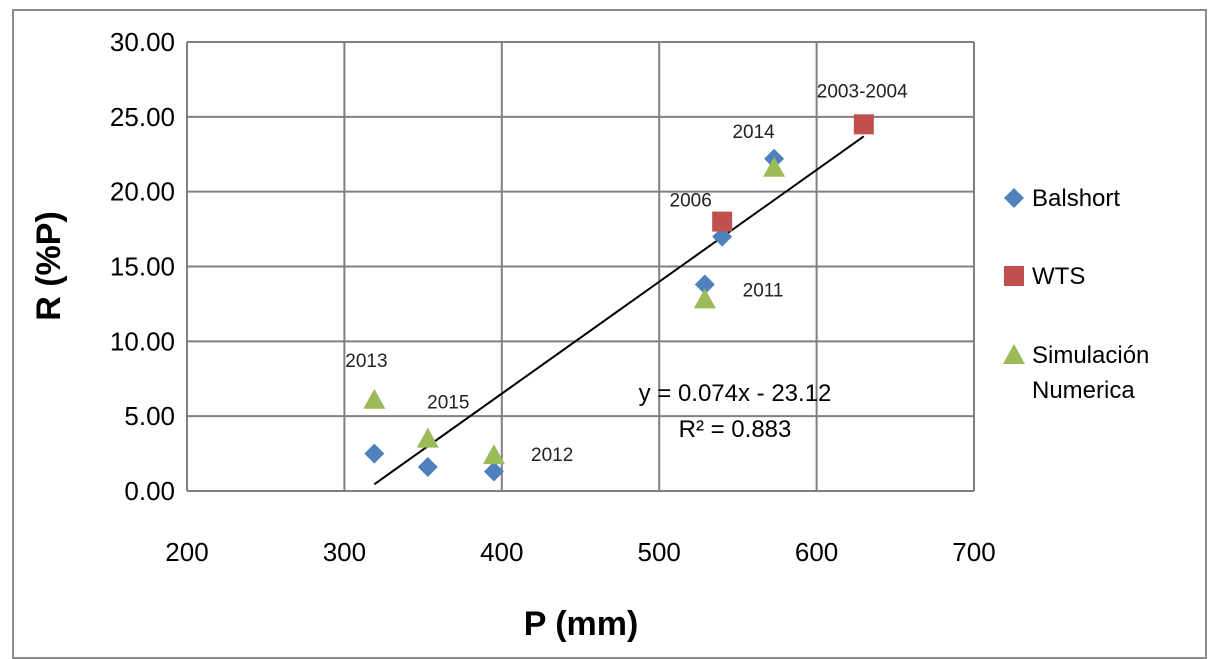 Image resolution: width=1218 pixels, height=659 pixels. I want to click on trendline-r-squared: R² = 0.883, so click(735, 429).